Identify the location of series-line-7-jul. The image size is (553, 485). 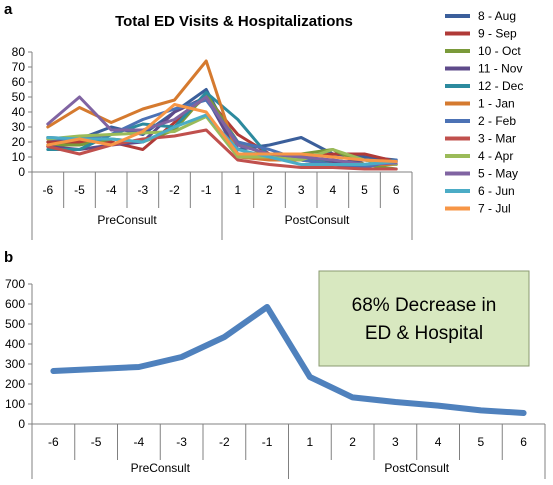
(222, 133).